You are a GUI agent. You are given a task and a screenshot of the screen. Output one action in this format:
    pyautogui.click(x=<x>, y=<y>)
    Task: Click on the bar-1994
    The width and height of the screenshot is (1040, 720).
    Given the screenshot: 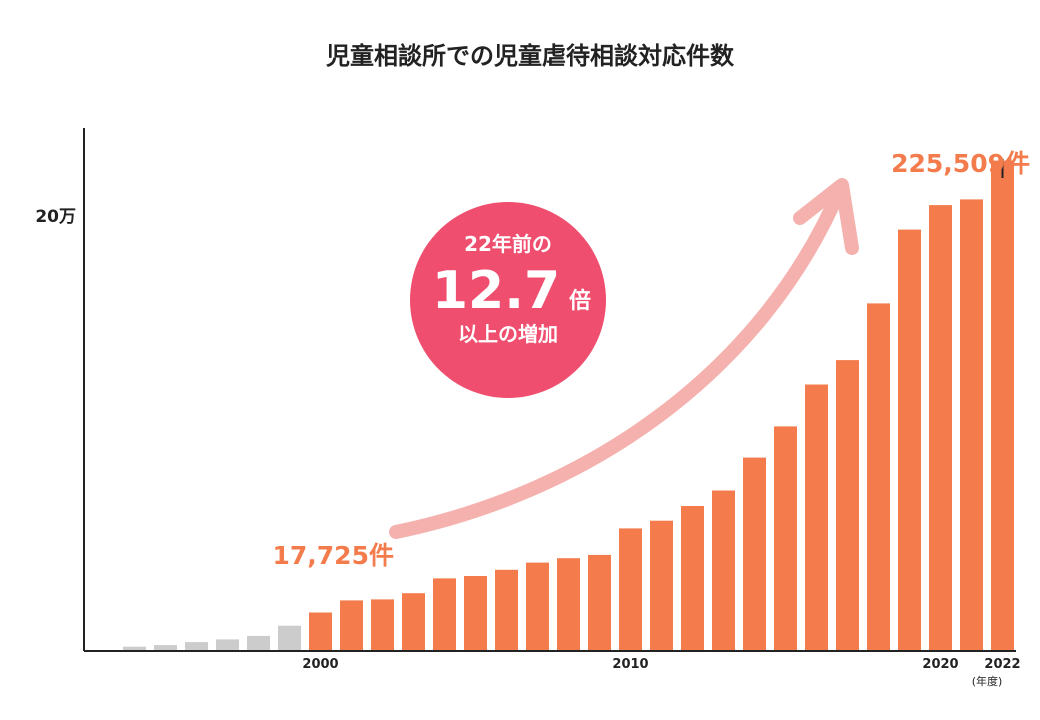 What is the action you would take?
    pyautogui.click(x=134, y=648)
    